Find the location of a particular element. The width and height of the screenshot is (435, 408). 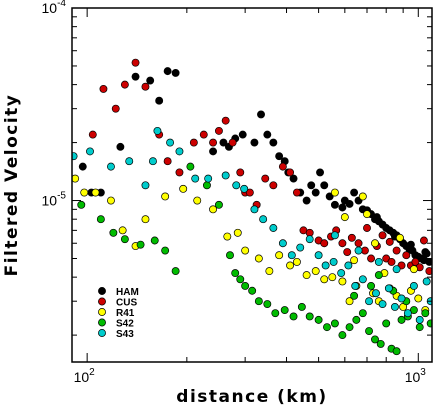

x-axis-title: distance (km) is located at coordinates (251, 397).